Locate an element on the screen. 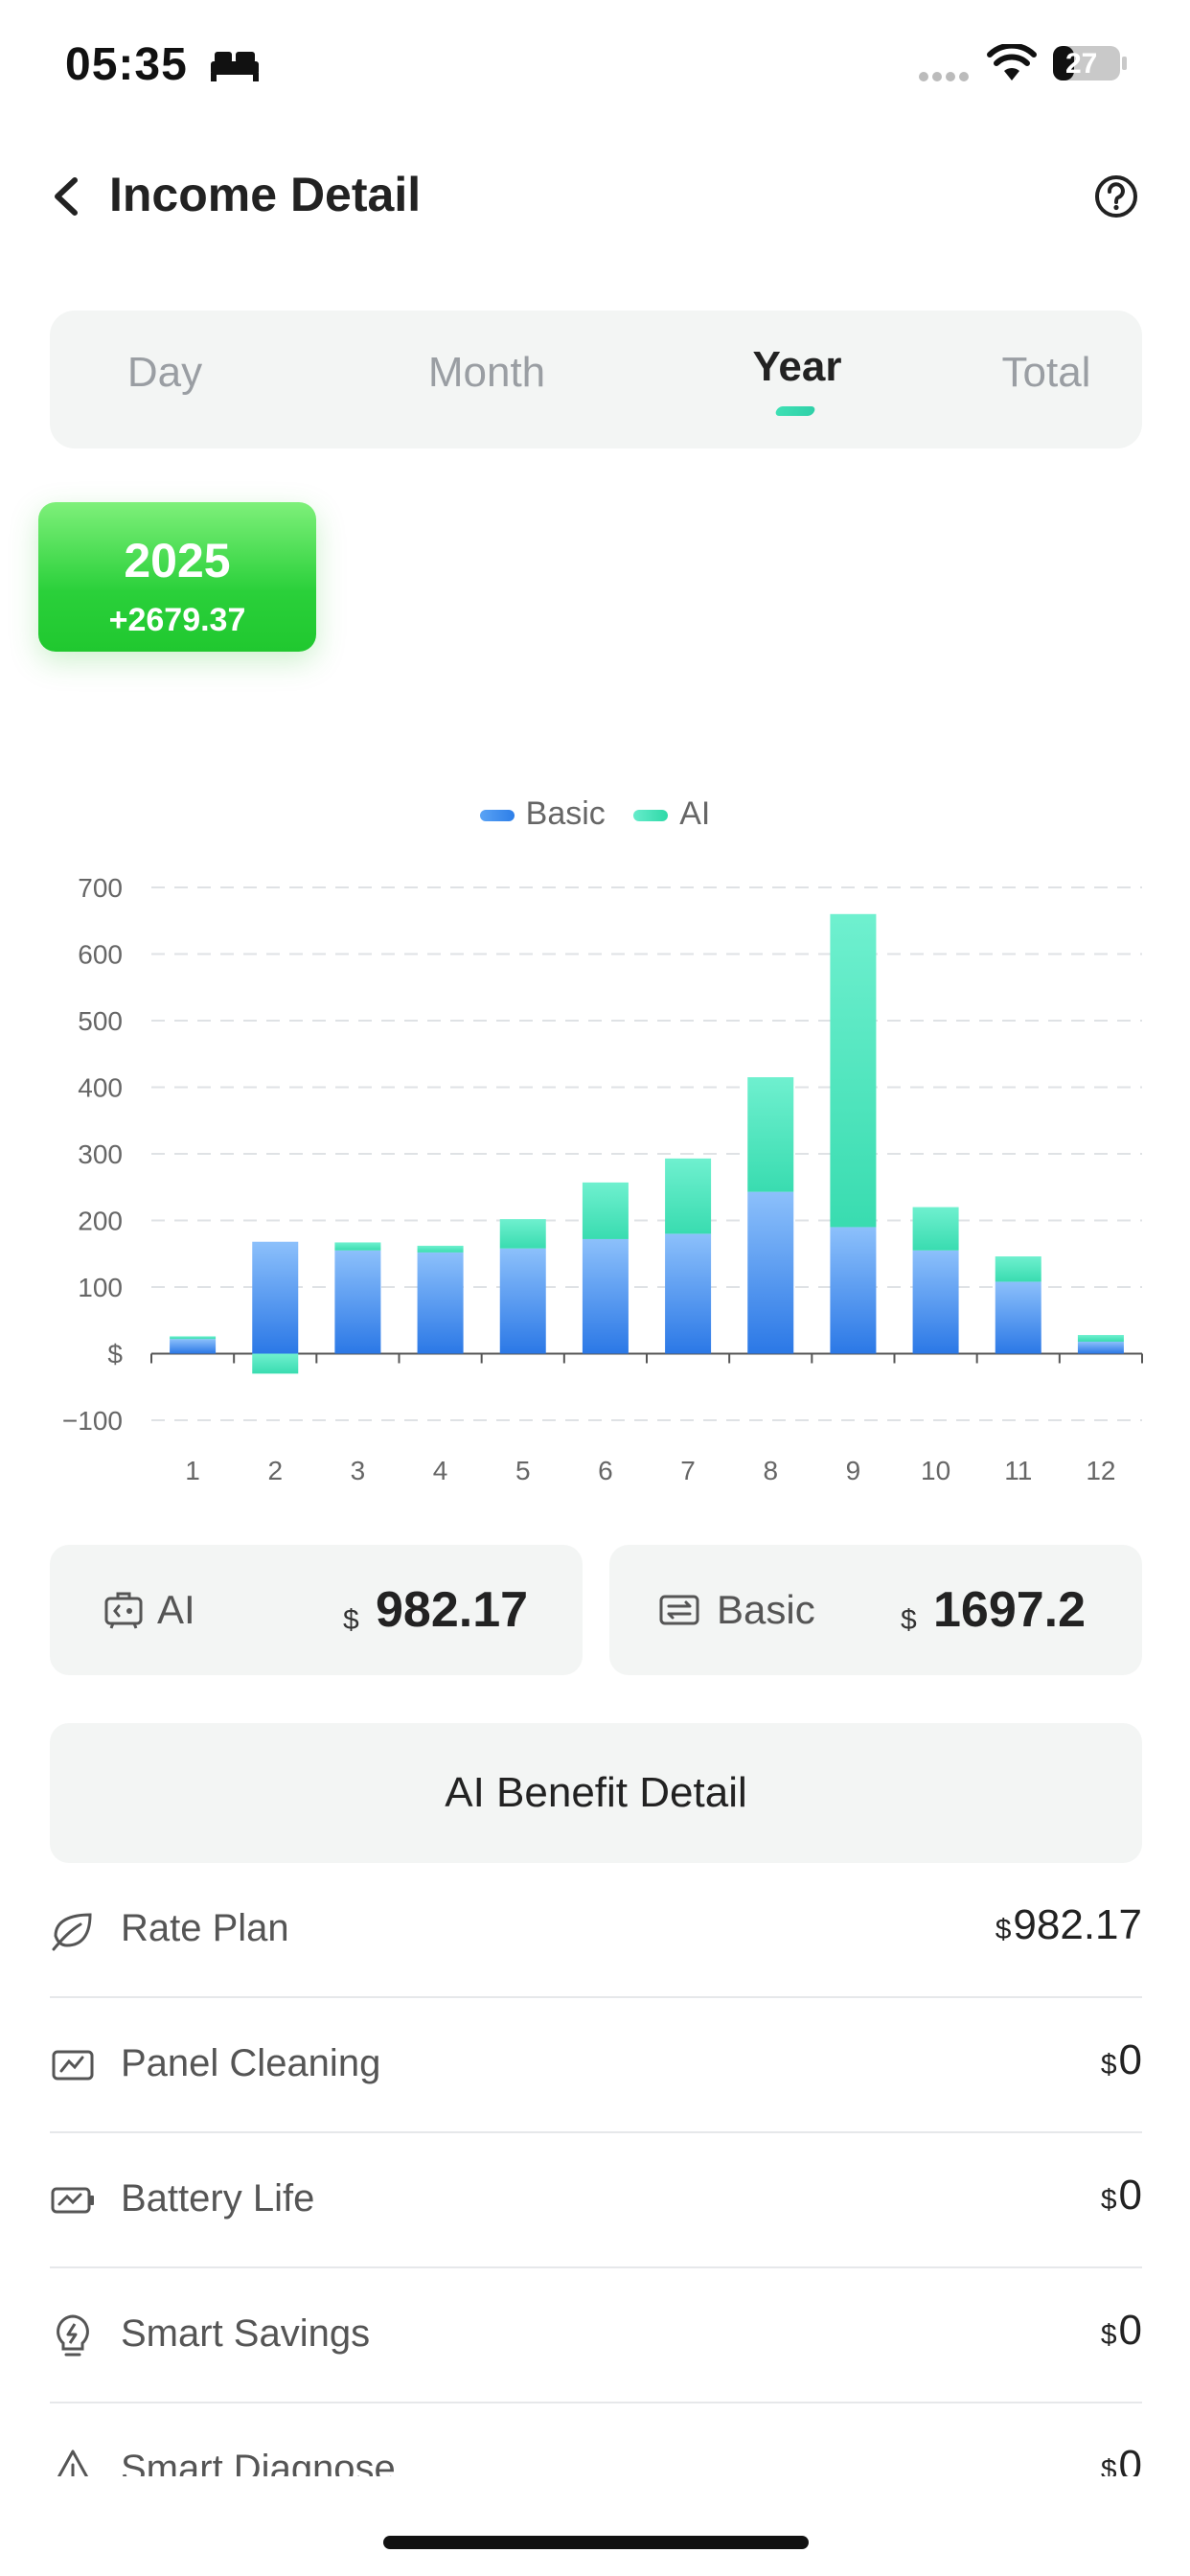 The height and width of the screenshot is (2576, 1190). x-tick-label: 7 is located at coordinates (688, 1470).